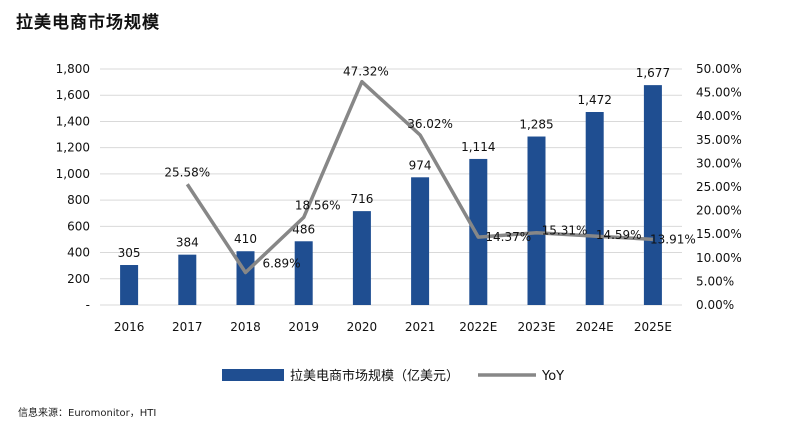  What do you see at coordinates (420, 327) in the screenshot?
I see `x-tick-label: 2021` at bounding box center [420, 327].